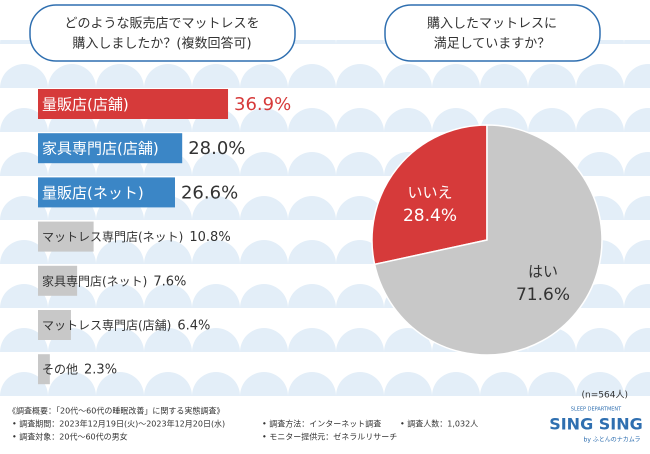  I want to click on slice-label: はい, so click(543, 272).